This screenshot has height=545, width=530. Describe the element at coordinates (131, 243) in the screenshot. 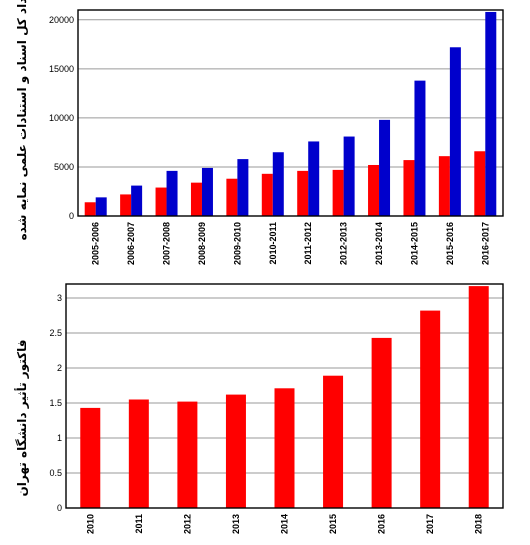

I see `x-tick-label: 2006-2007` at that location.